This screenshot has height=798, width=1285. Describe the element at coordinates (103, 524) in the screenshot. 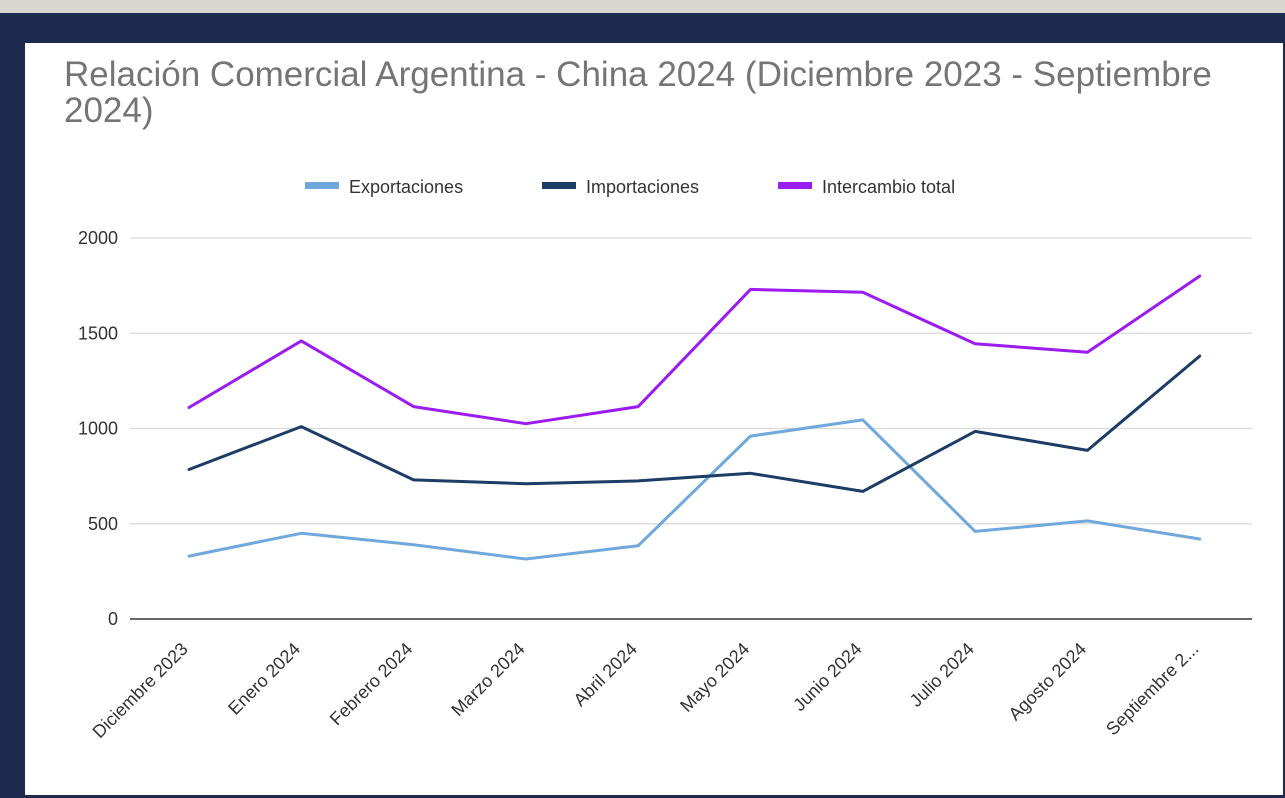

I see `y-tick-label: 500` at that location.